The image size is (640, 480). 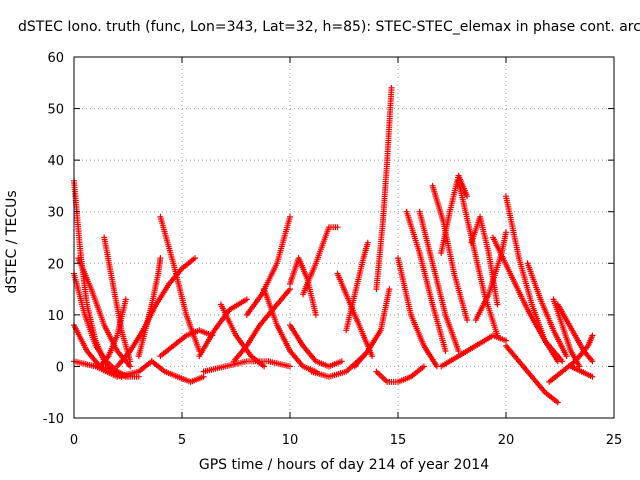 I want to click on y-tick-label: 50, so click(x=55, y=110).